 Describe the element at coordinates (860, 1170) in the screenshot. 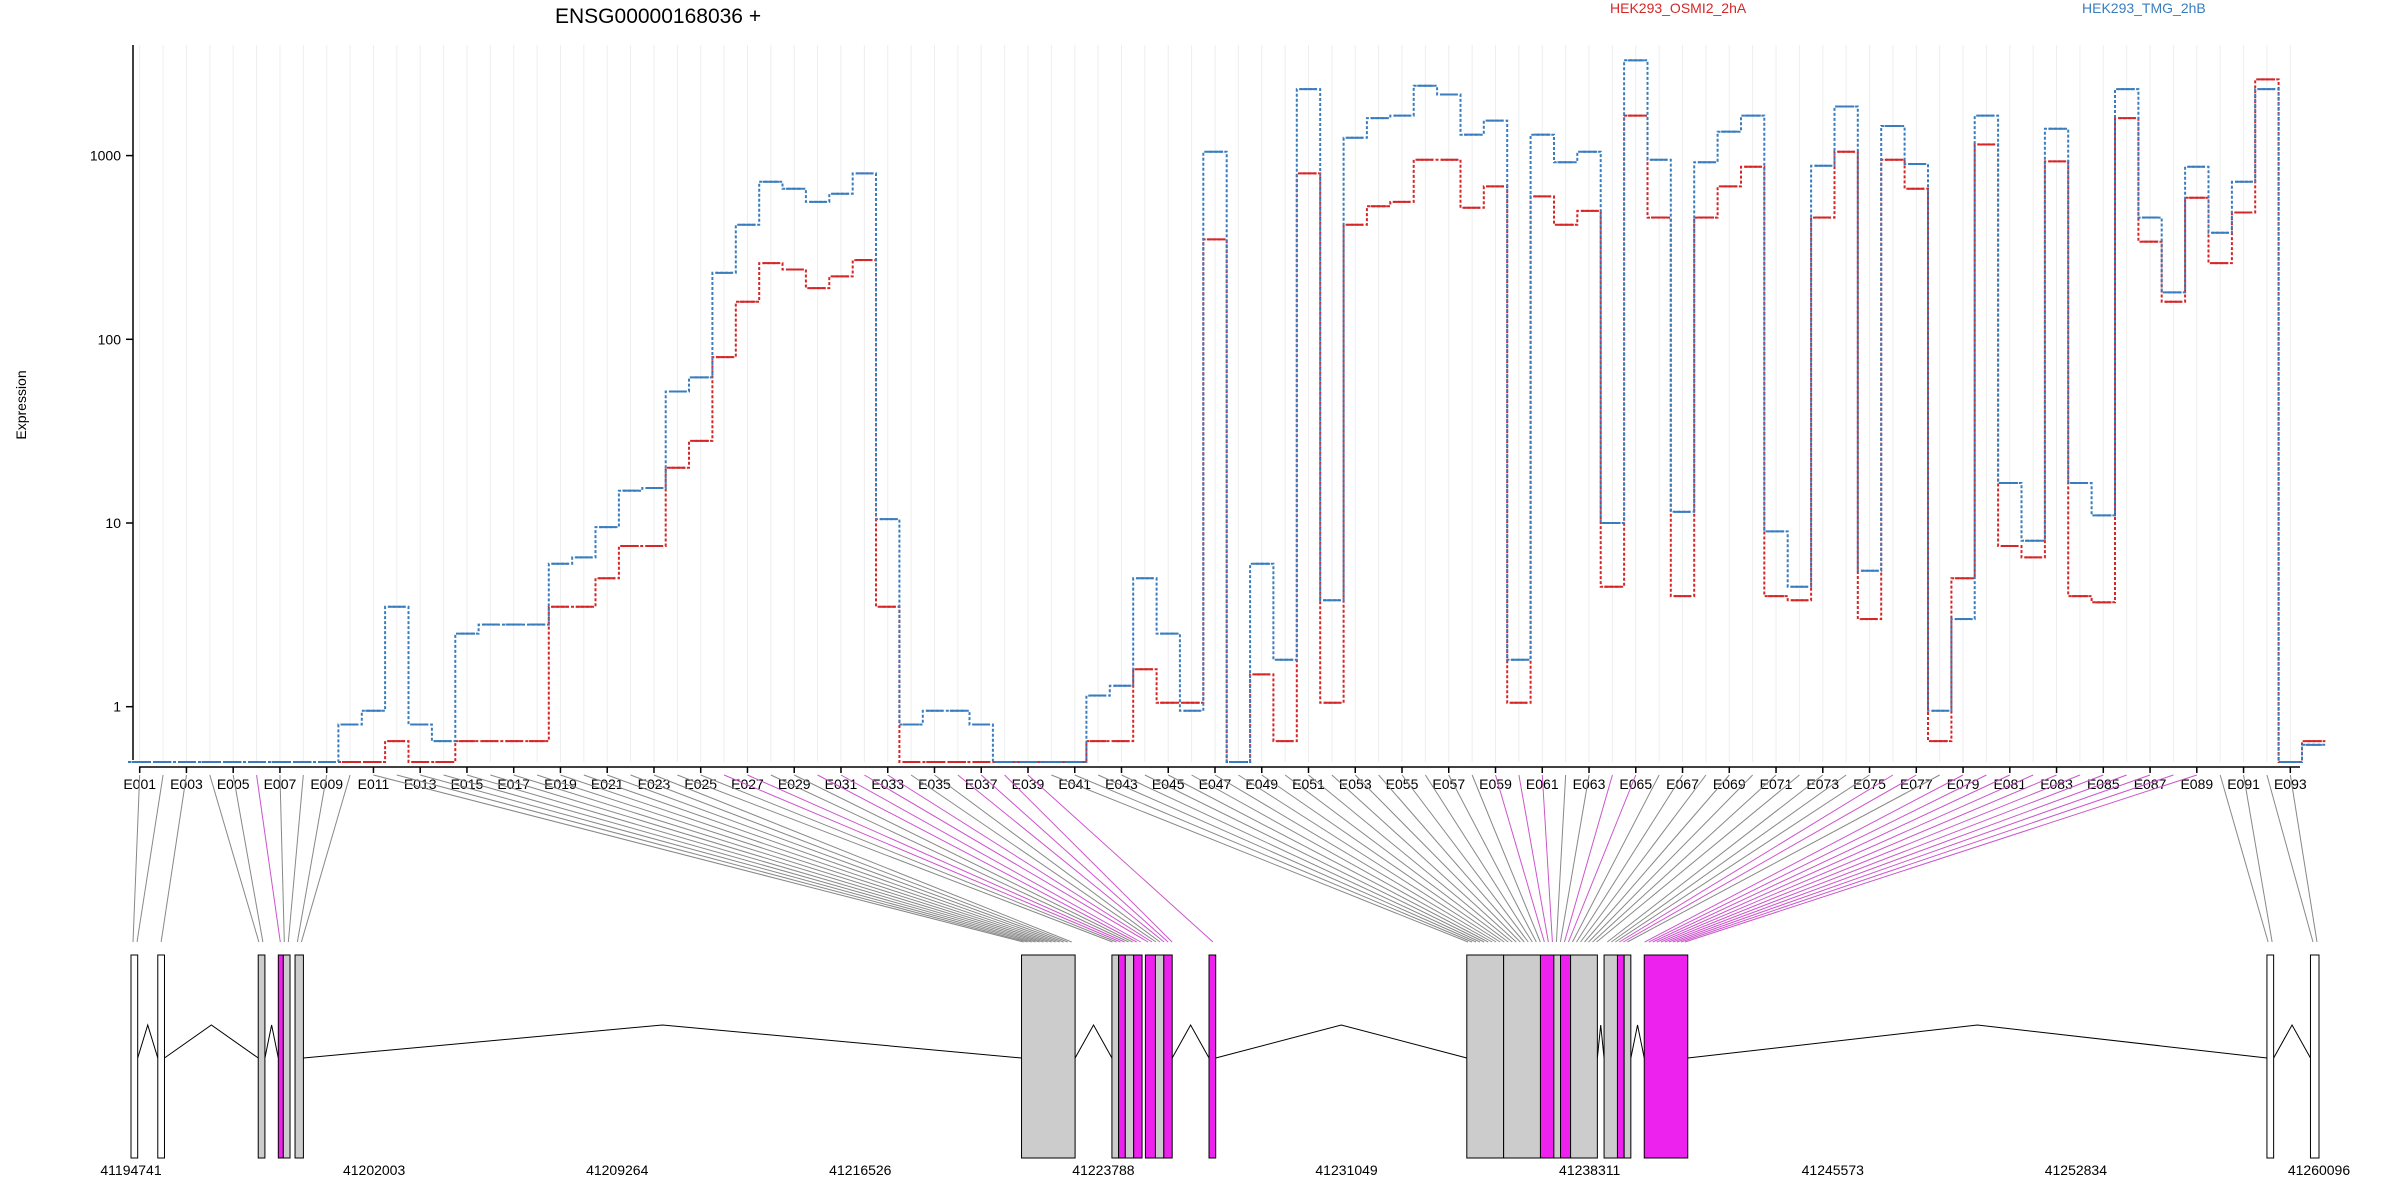

I see `genomic-coordinate-label: 41216526` at that location.